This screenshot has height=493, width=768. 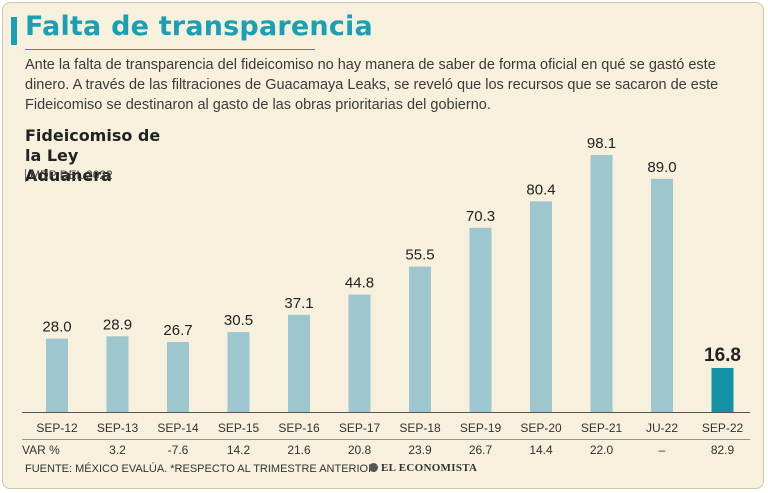 What do you see at coordinates (602, 450) in the screenshot?
I see `var-value: 22.0` at bounding box center [602, 450].